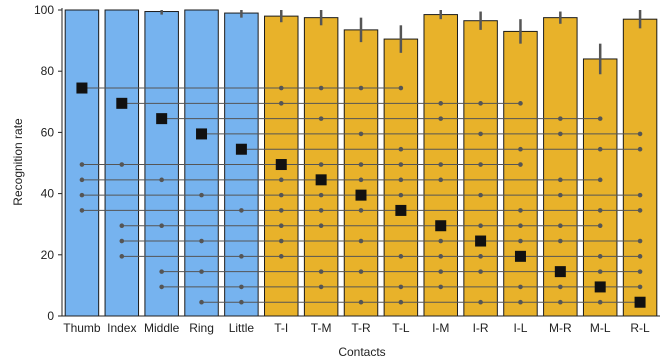  I want to click on x-tick-label: I-L, so click(520, 328).